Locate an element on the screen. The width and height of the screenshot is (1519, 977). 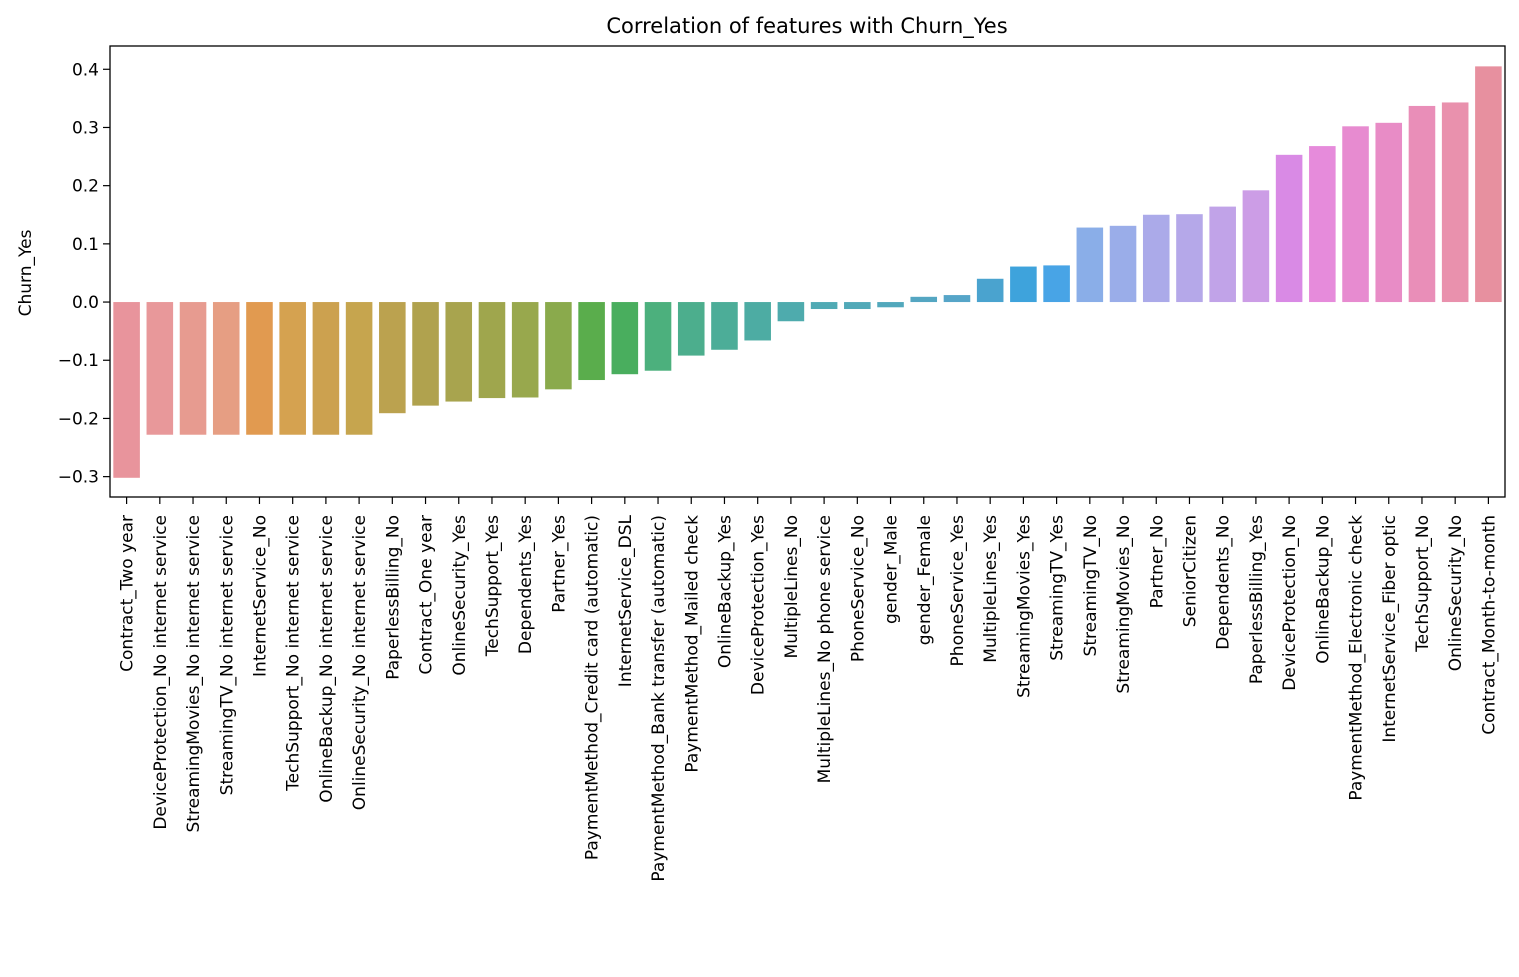
x-tick-label: StreamingMovies_Yes is located at coordinates (1024, 606).